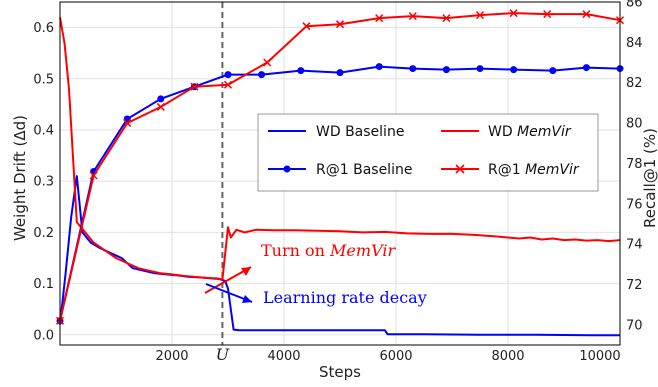  I want to click on y-right-tick-label: 72, so click(634, 285).